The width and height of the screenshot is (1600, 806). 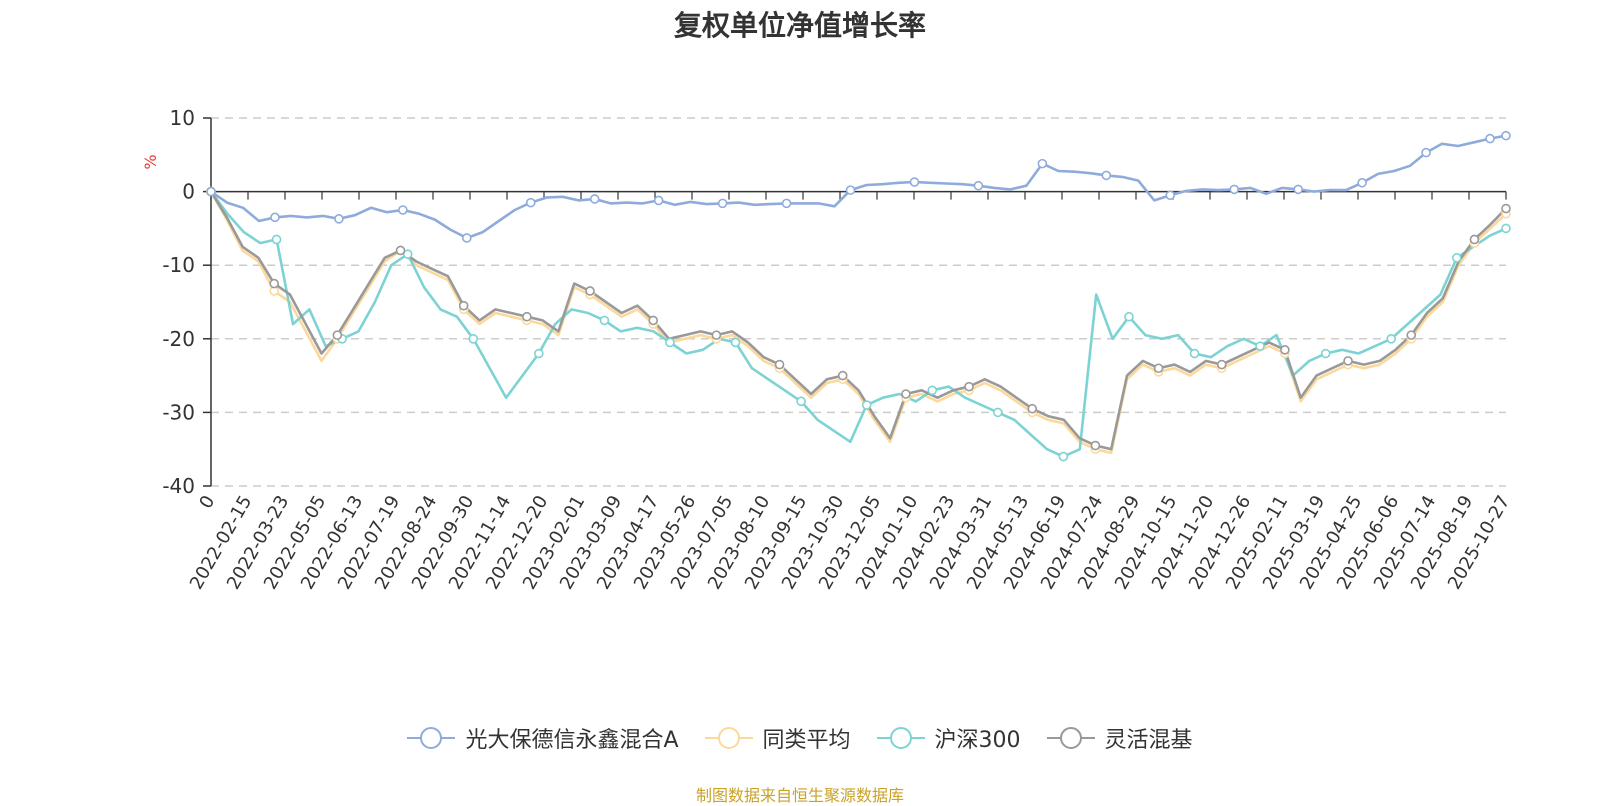 I want to click on y-tick-label: -40, so click(x=178, y=486).